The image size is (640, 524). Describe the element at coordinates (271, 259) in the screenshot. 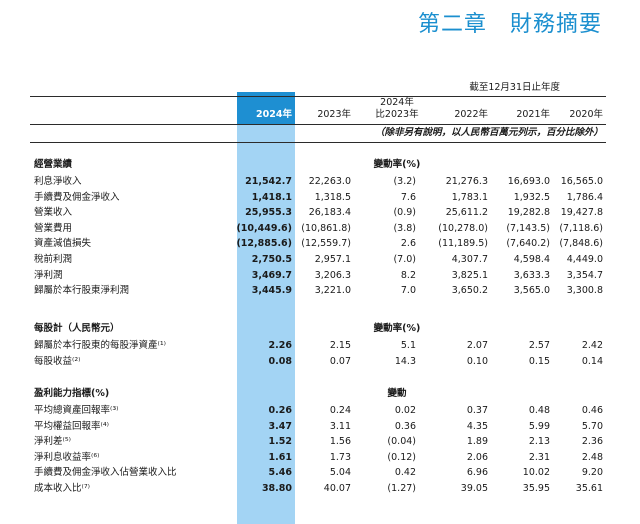

I see `cell-0: 2,750.5` at that location.